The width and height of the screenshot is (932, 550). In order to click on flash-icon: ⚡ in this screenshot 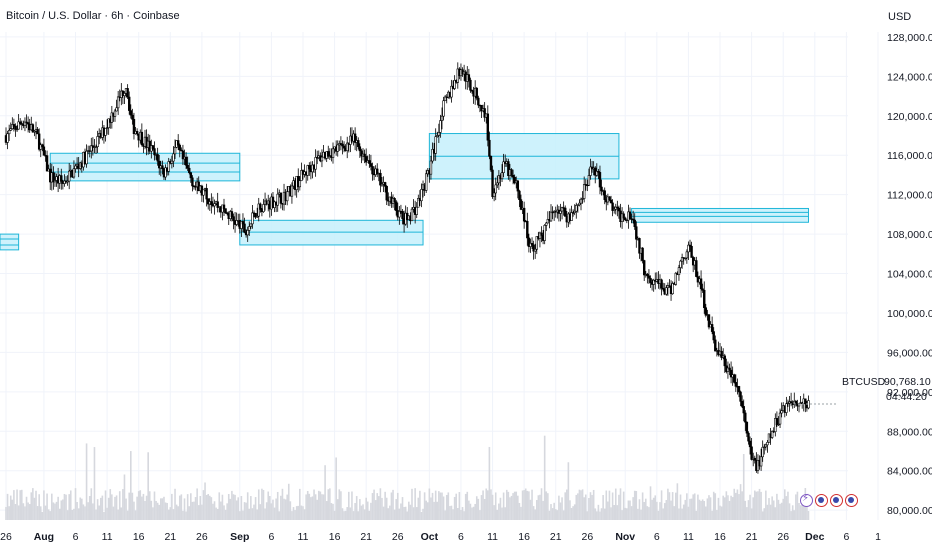, I will do `click(806, 500)`.